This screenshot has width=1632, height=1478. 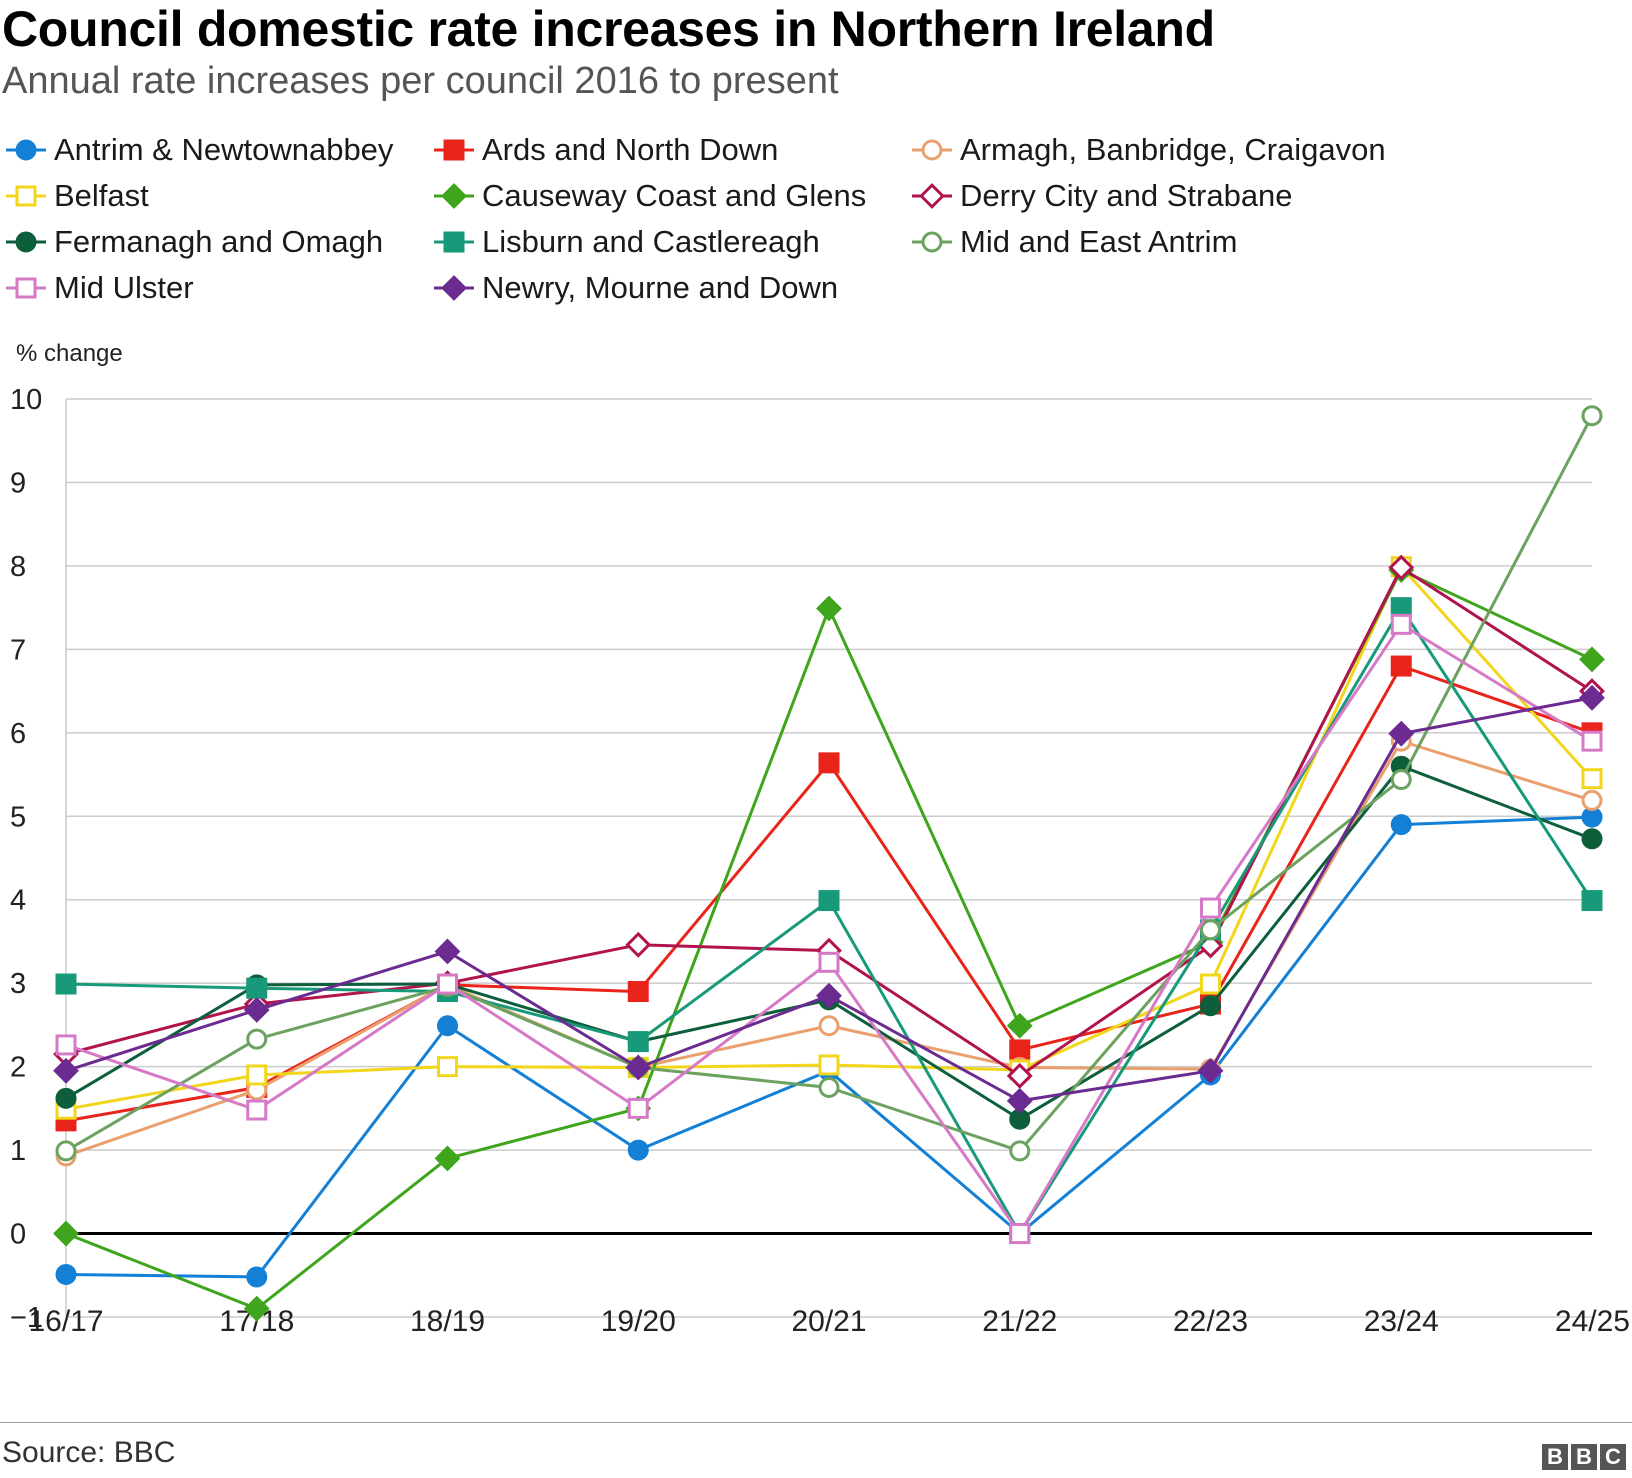 I want to click on legend-label: Causeway Coast and Glens, so click(x=674, y=195).